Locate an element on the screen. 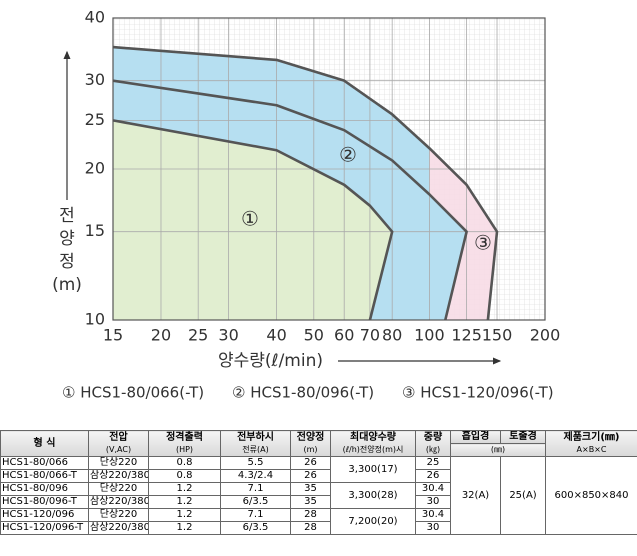 The width and height of the screenshot is (637, 556). table-cell: 25(A) is located at coordinates (523, 495).